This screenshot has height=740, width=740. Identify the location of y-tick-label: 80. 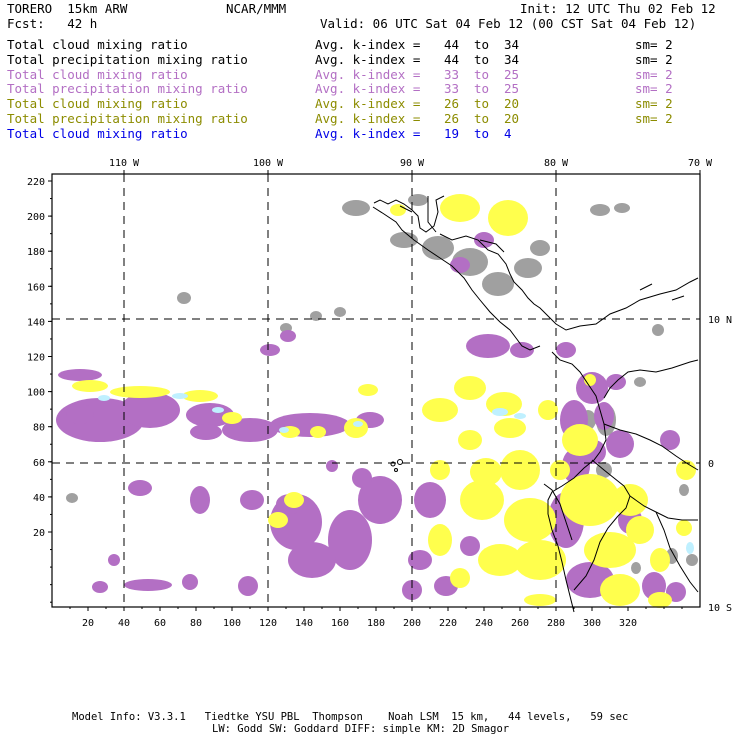
(39, 428).